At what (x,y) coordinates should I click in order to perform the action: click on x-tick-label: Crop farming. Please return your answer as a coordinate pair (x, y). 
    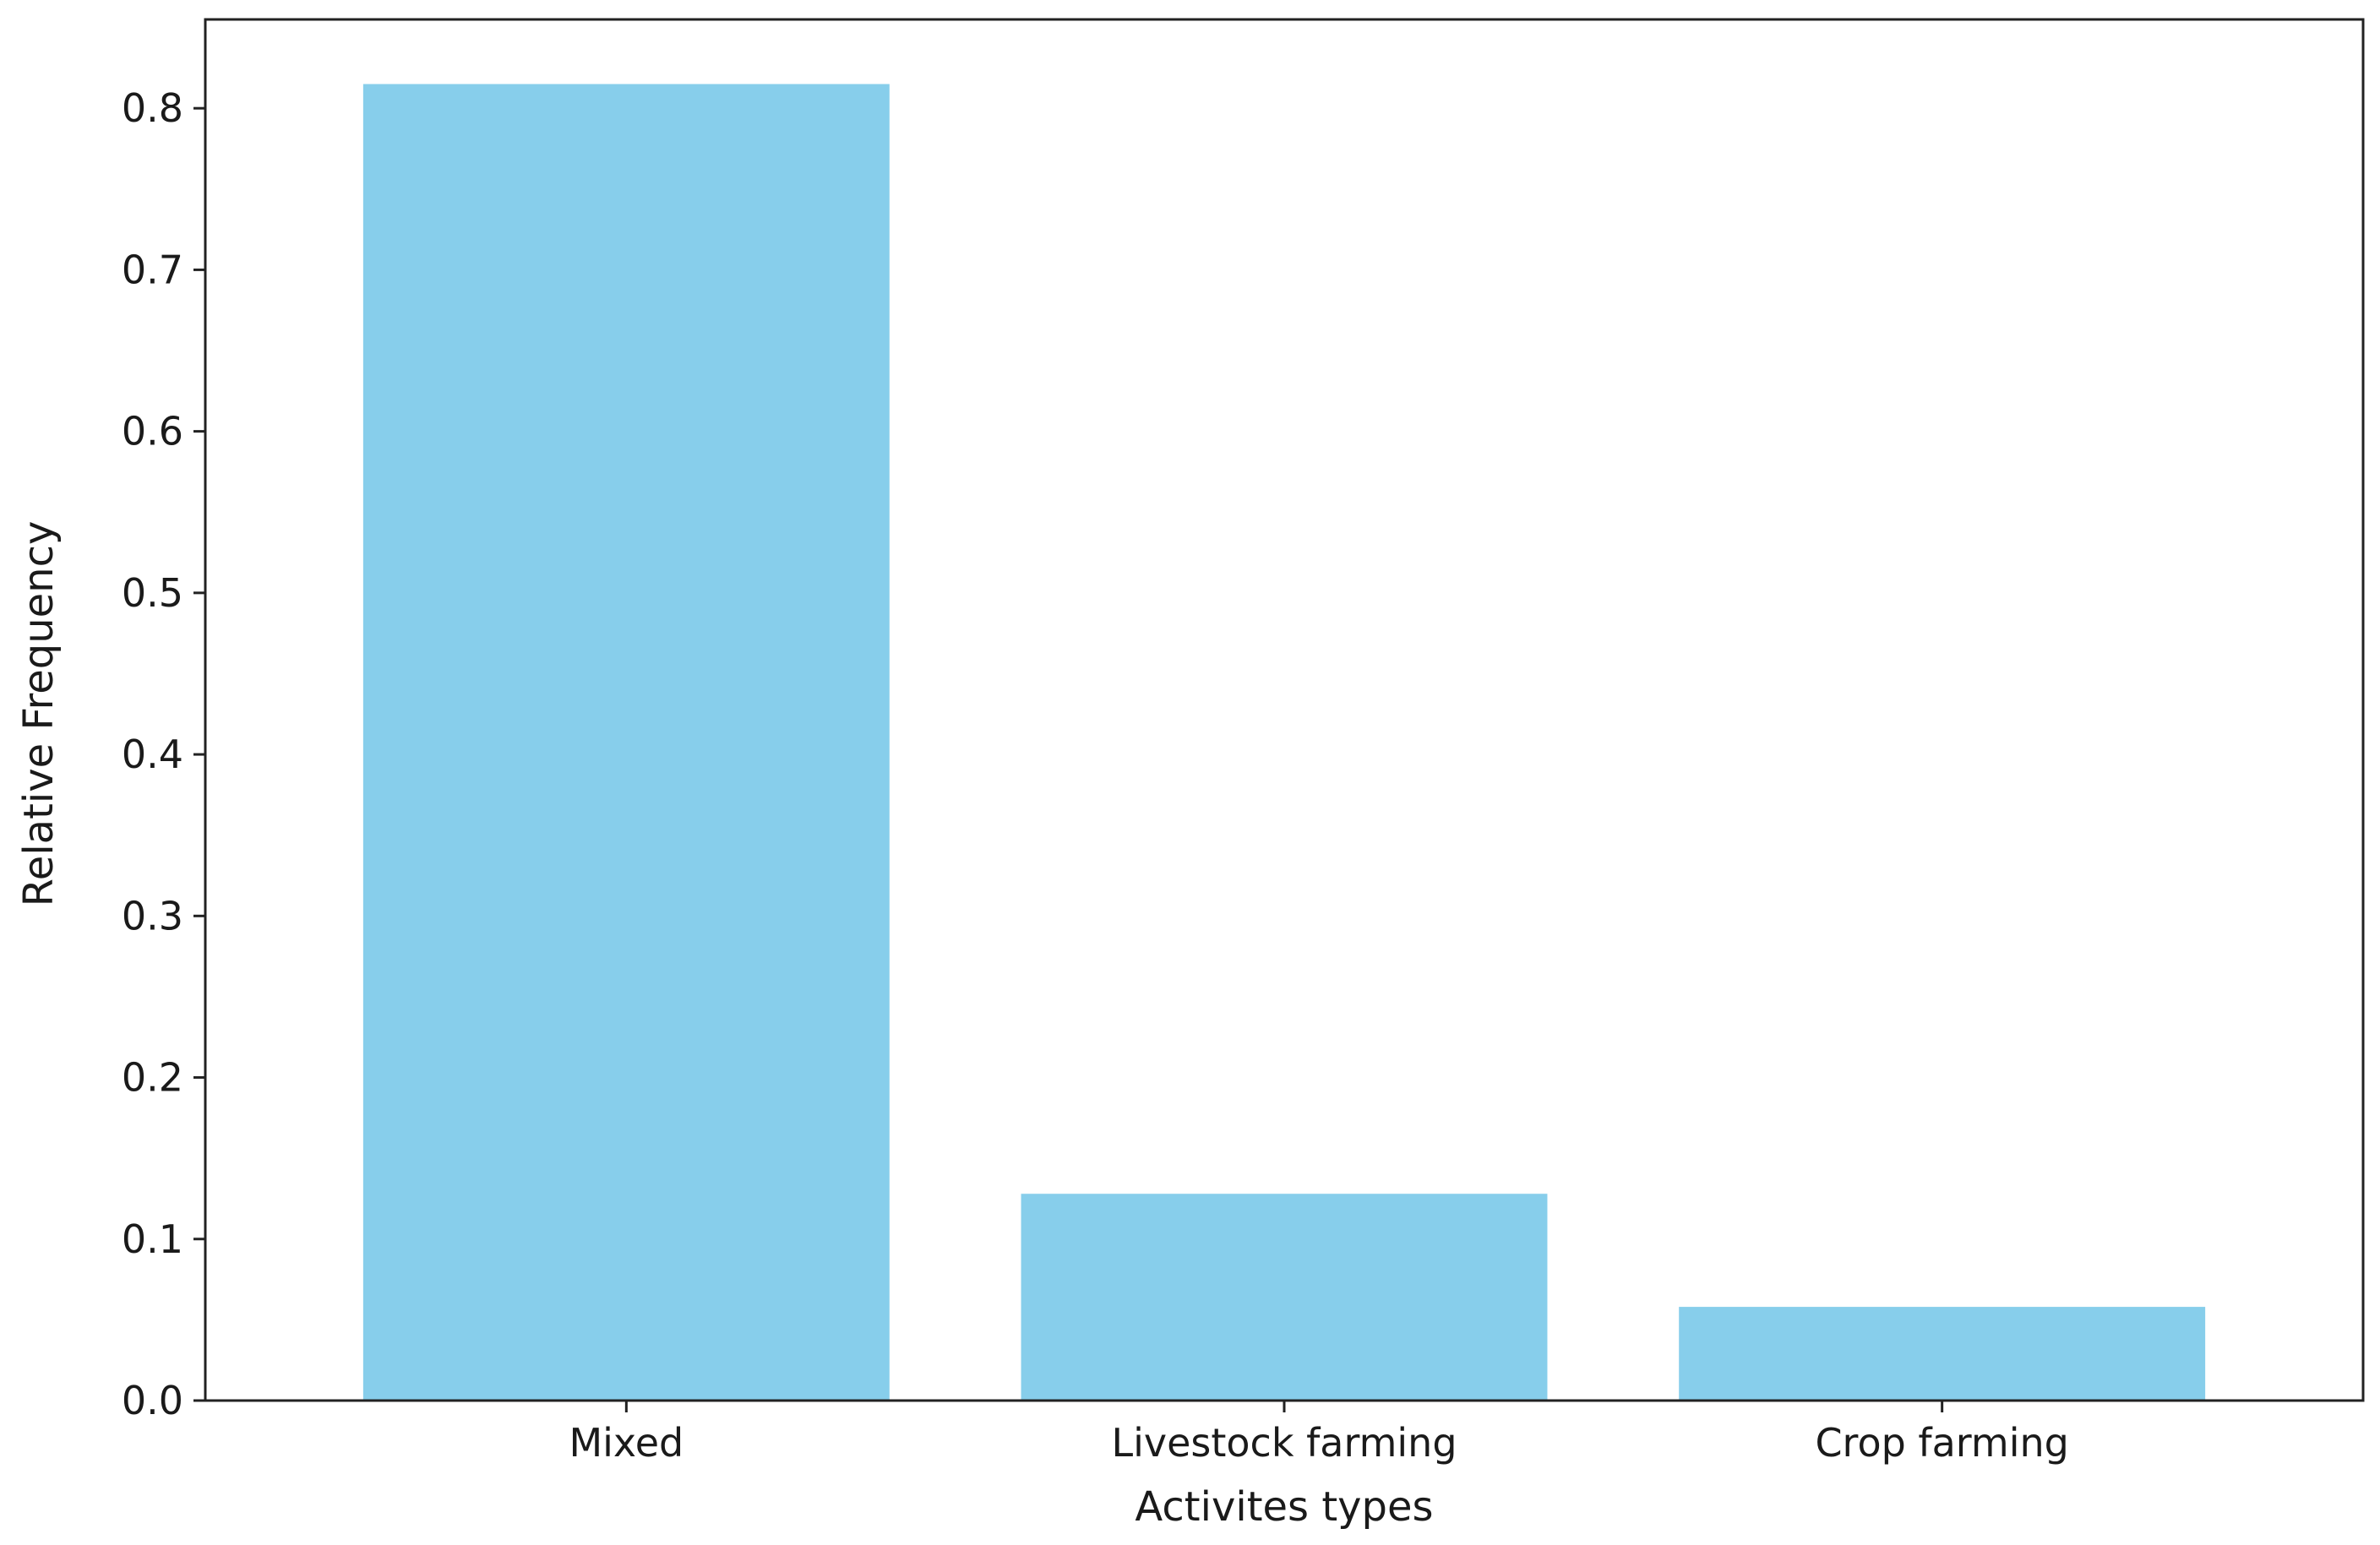
    Looking at the image, I should click on (1941, 1443).